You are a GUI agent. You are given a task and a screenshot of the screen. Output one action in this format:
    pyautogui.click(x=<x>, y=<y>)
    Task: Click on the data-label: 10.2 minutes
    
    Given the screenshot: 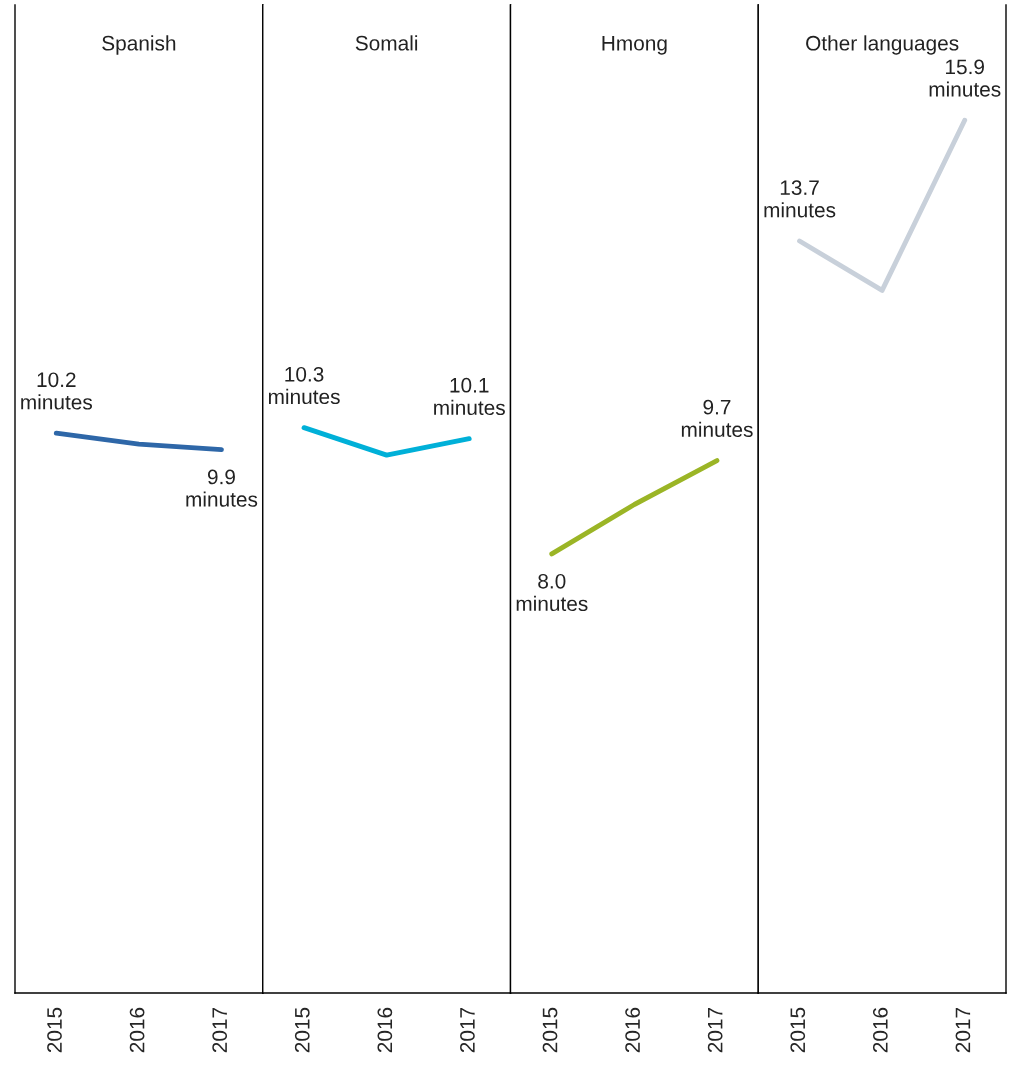 What is the action you would take?
    pyautogui.click(x=57, y=391)
    